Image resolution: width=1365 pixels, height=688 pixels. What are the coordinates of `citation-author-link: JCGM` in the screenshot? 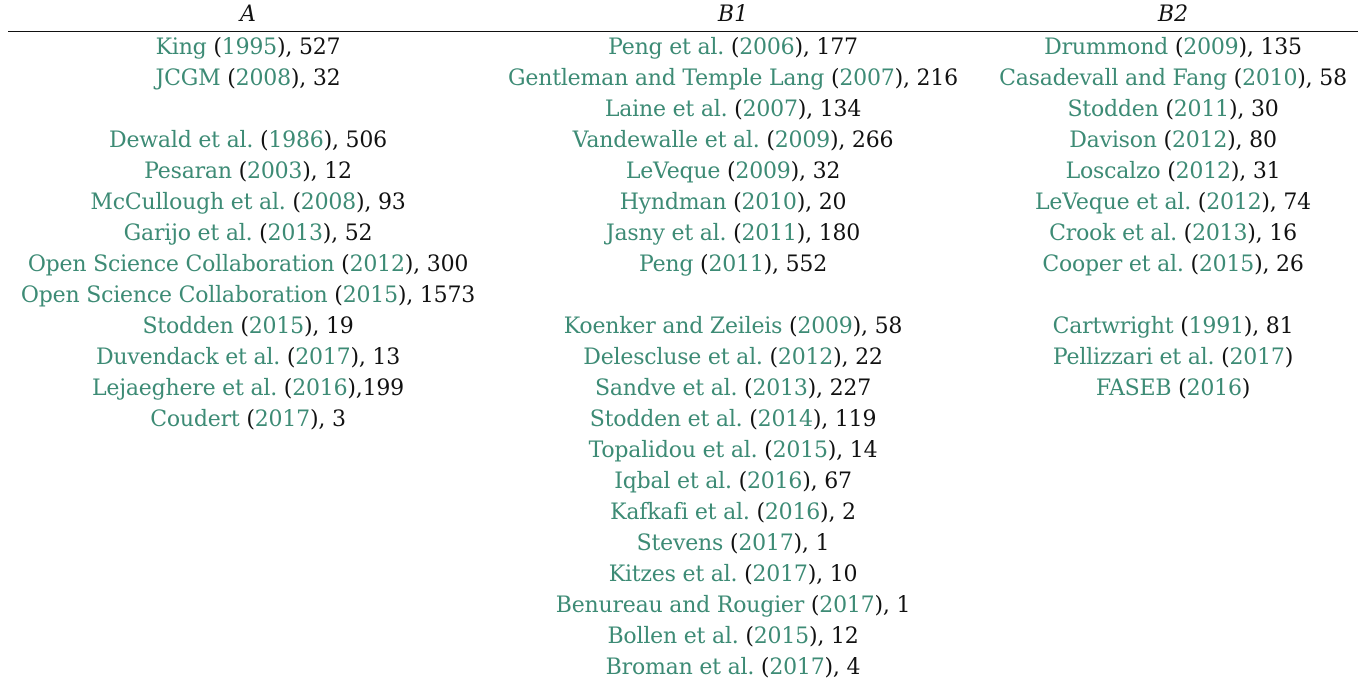 It's located at (188, 78).